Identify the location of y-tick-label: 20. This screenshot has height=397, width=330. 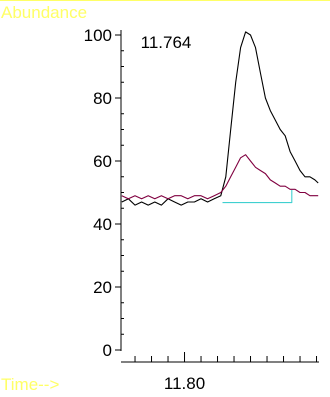
(102, 287).